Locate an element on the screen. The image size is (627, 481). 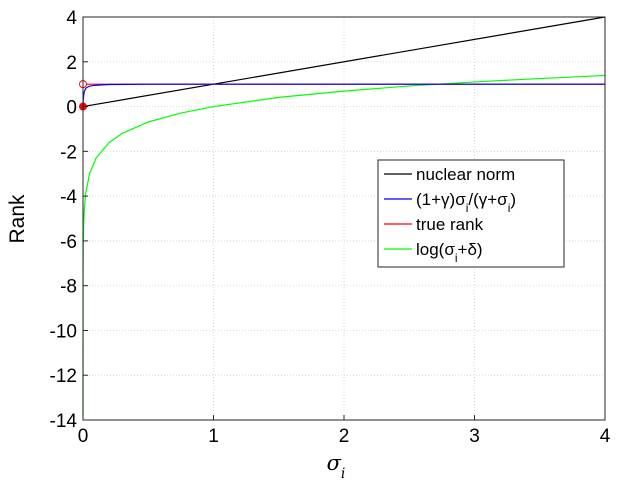
y-tick-label: 4 is located at coordinates (71, 18).